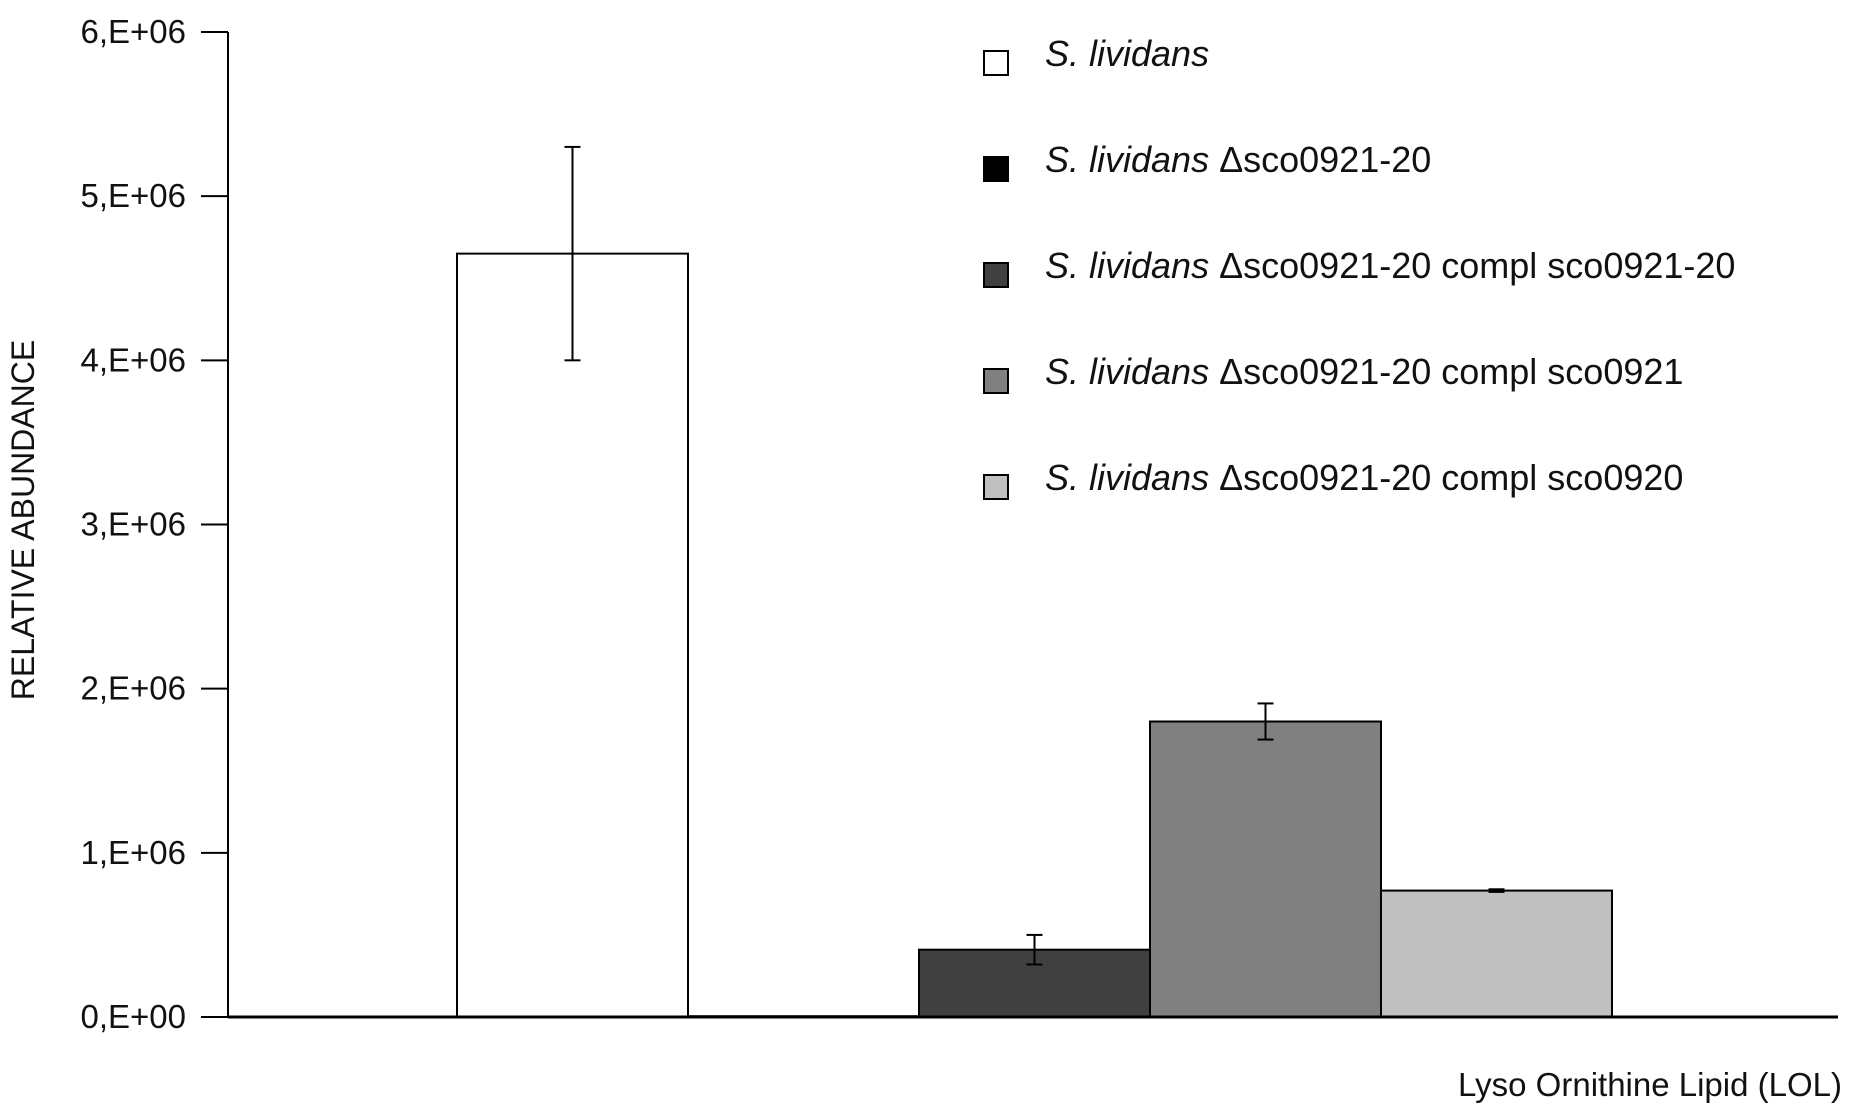 This screenshot has width=1853, height=1109. I want to click on legend-label: S. lividans Δsco0921-20 compl sco0920, so click(1364, 477).